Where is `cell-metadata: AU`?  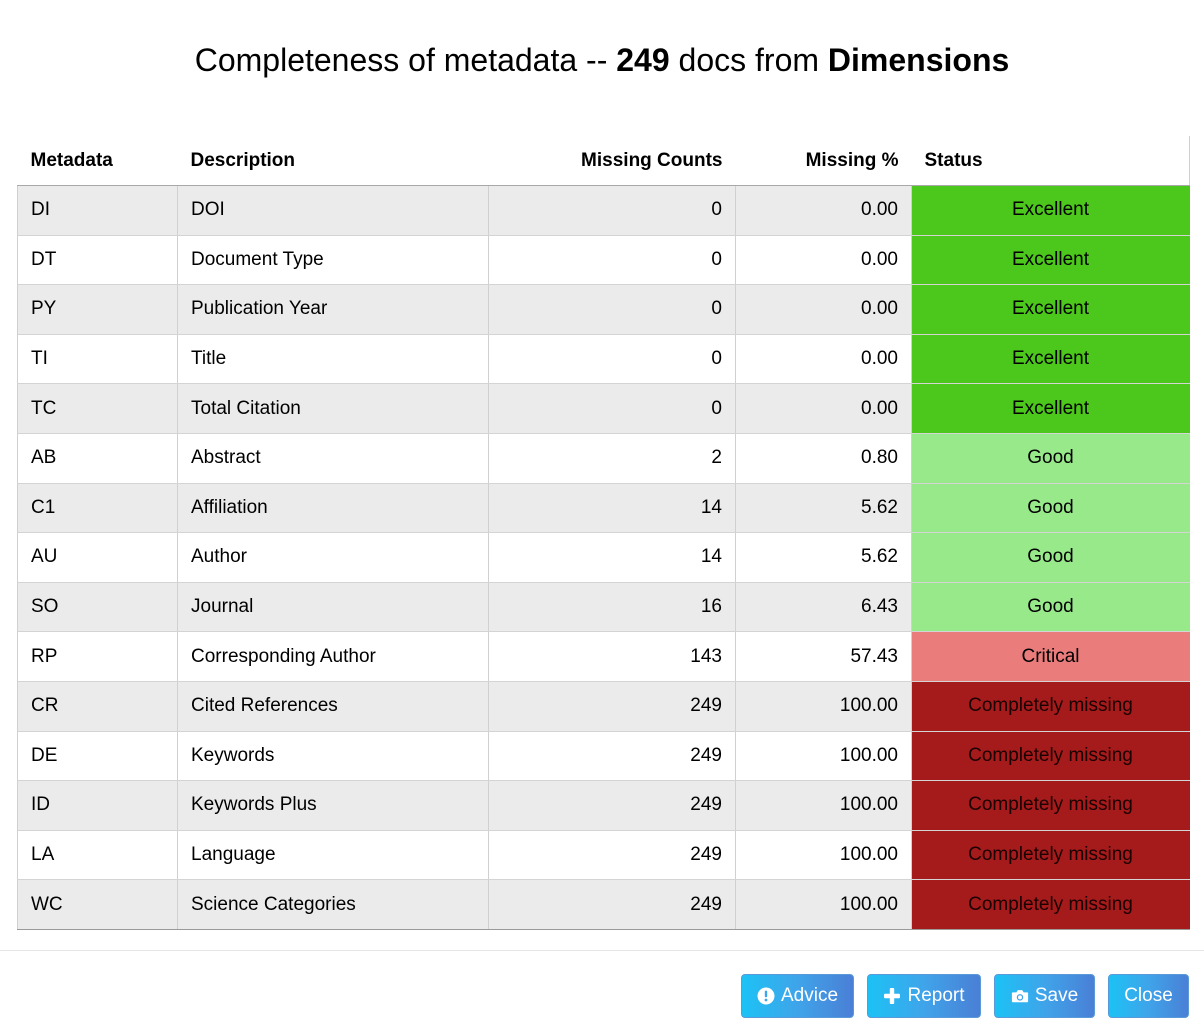
cell-metadata: AU is located at coordinates (97, 557).